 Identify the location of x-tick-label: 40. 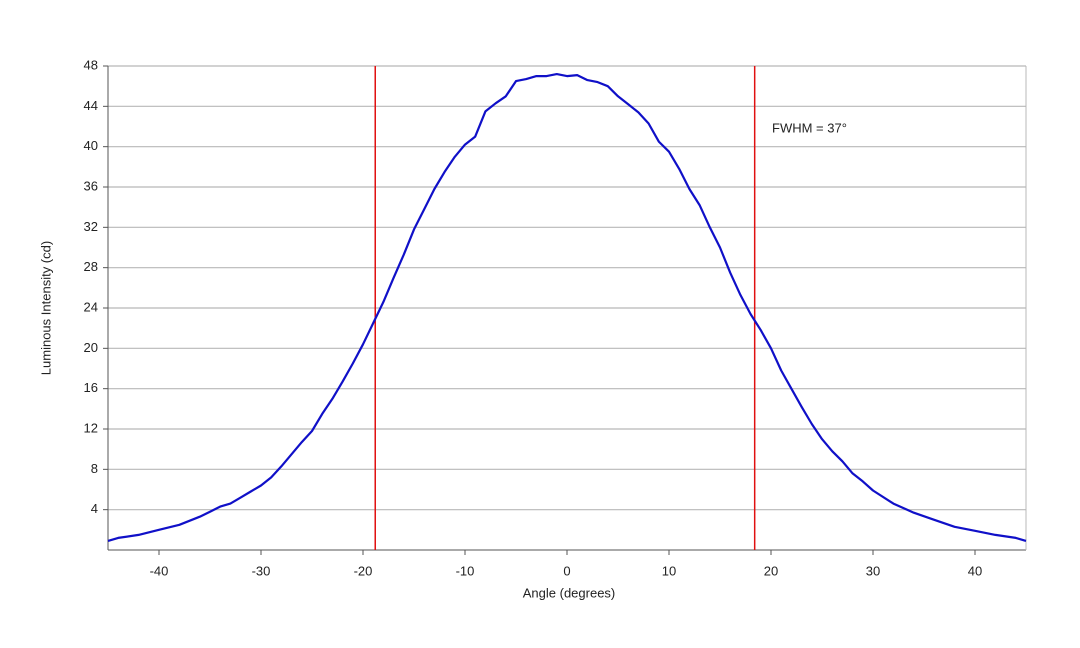
(975, 570).